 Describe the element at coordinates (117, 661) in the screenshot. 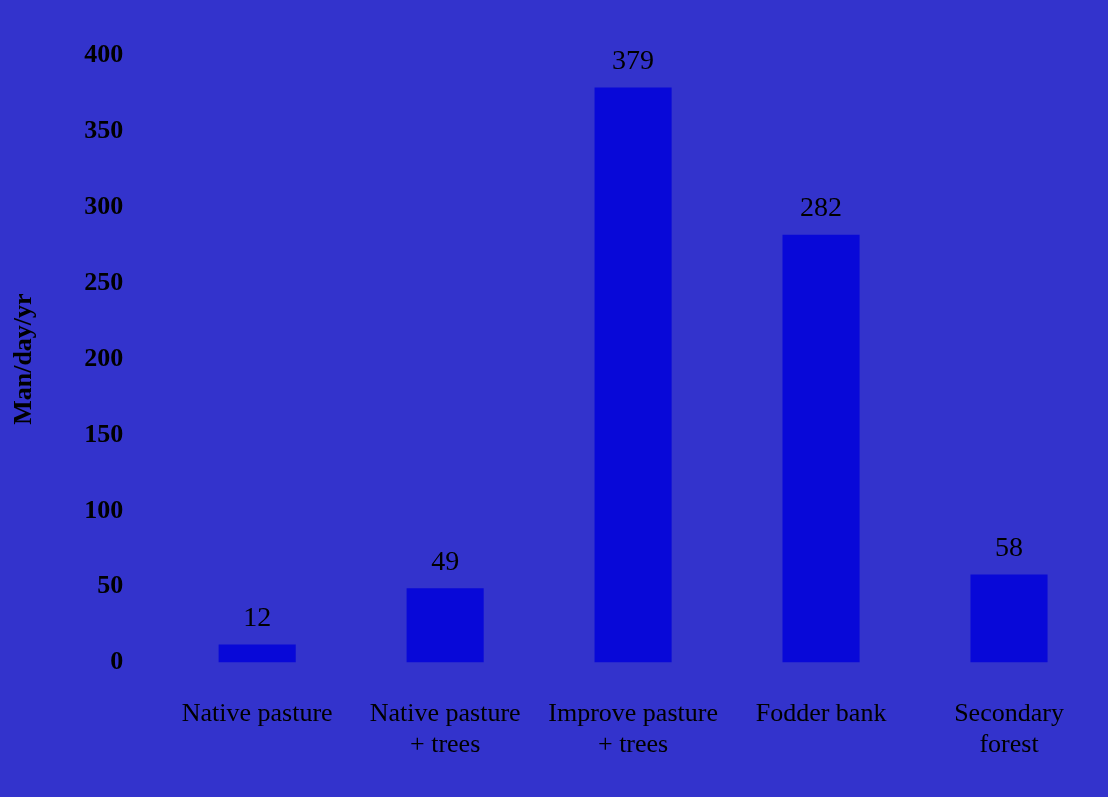

I see `y-tick-label: 0` at that location.